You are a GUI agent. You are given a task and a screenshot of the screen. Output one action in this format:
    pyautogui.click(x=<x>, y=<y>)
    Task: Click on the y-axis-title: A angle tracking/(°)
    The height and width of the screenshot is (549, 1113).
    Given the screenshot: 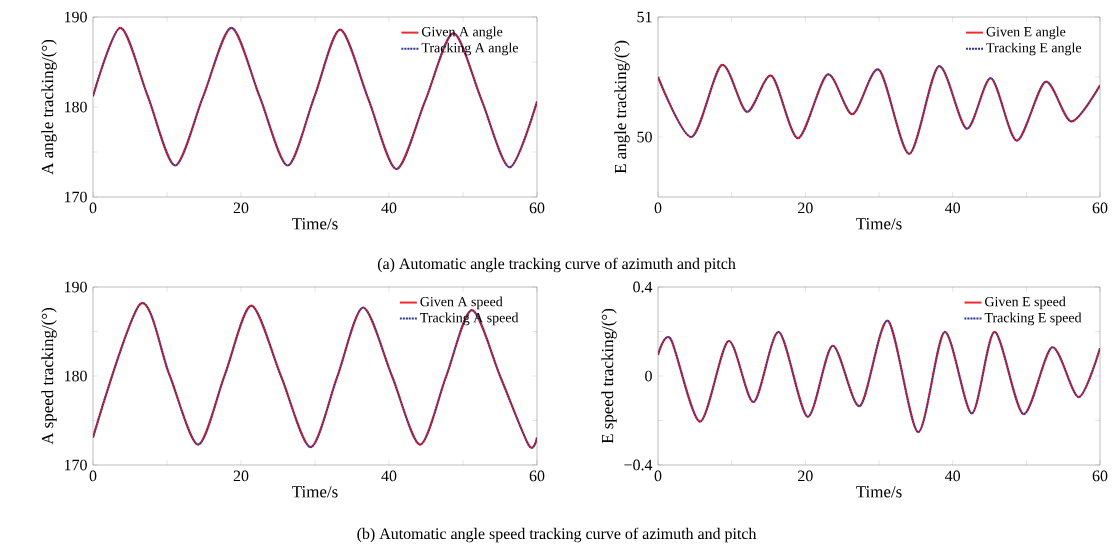 What is the action you would take?
    pyautogui.click(x=49, y=107)
    